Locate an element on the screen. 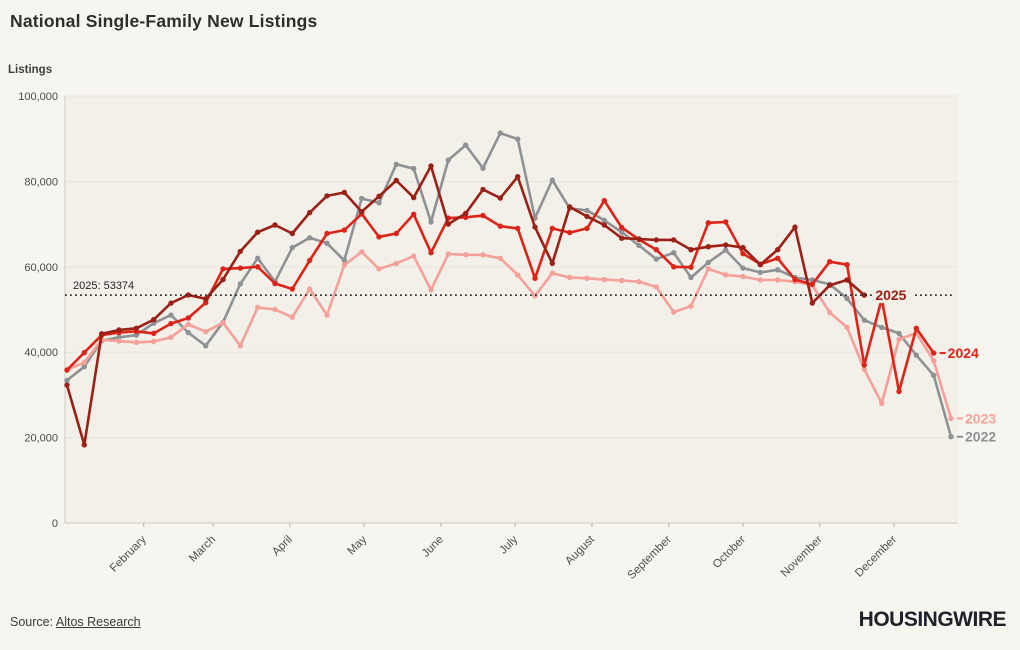  source-note: Source: Altos Research is located at coordinates (75, 622).